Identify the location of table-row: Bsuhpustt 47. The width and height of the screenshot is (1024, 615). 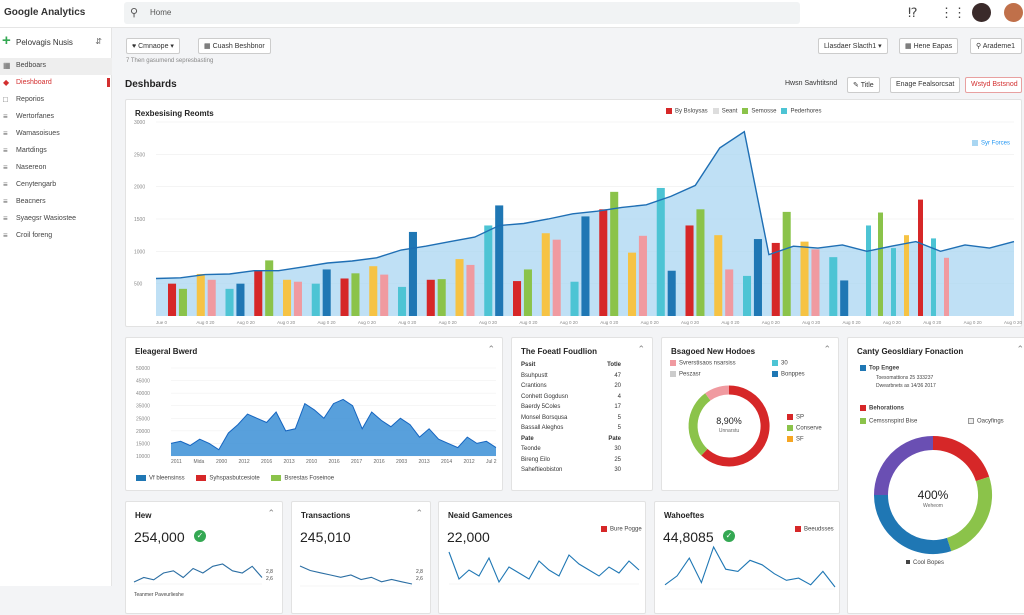
(571, 378).